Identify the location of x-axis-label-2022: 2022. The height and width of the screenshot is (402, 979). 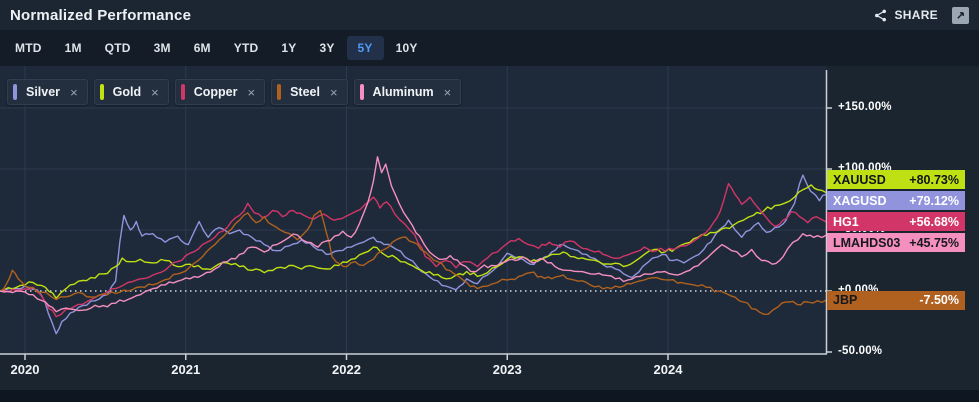
(346, 369).